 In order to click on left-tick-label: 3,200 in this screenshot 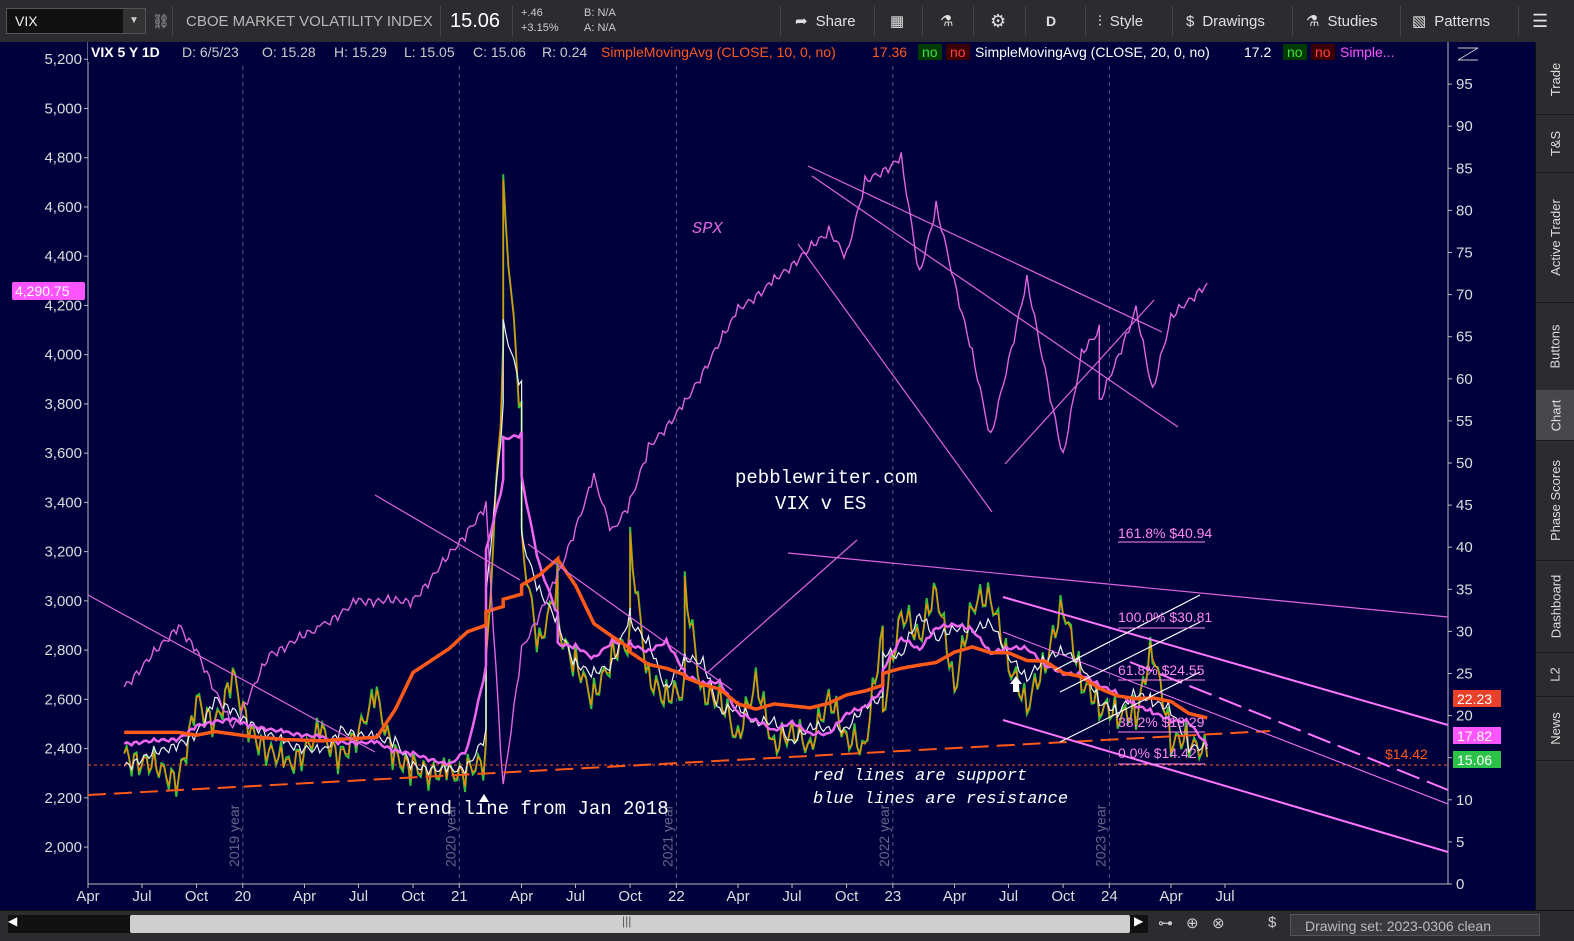, I will do `click(63, 552)`.